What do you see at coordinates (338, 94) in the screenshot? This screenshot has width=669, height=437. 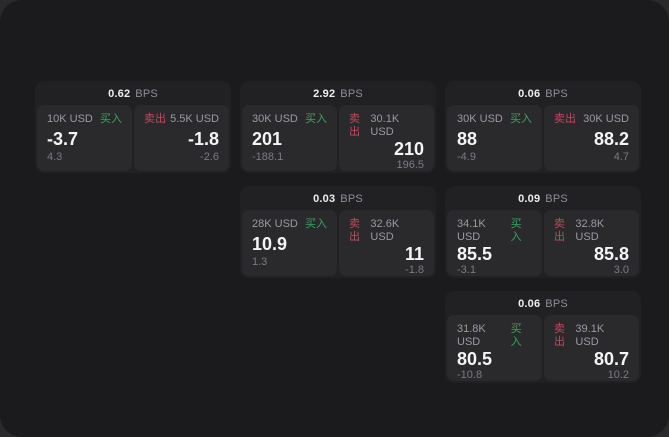 I see `bps-header: 2.92 BPS` at bounding box center [338, 94].